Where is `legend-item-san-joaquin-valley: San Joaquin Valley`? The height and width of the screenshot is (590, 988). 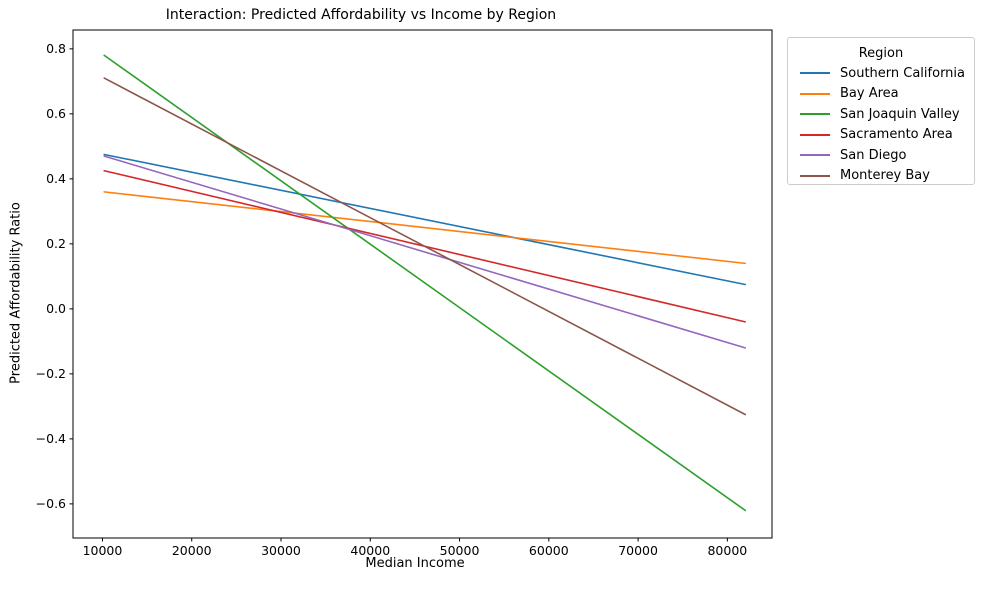 legend-item-san-joaquin-valley: San Joaquin Valley is located at coordinates (881, 114).